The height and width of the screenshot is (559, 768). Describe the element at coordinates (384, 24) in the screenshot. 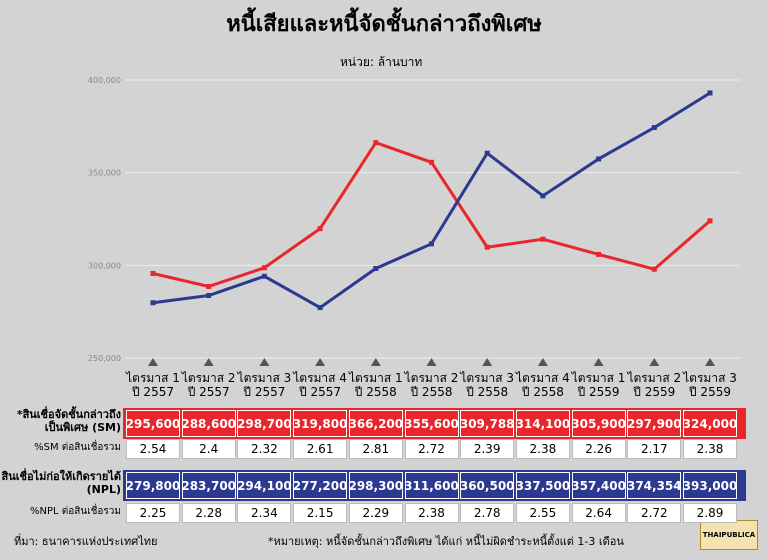

I see `chart-title: หนี้เสียและหนี้จัดชั้นกล่าวถึงพิเศษ` at that location.